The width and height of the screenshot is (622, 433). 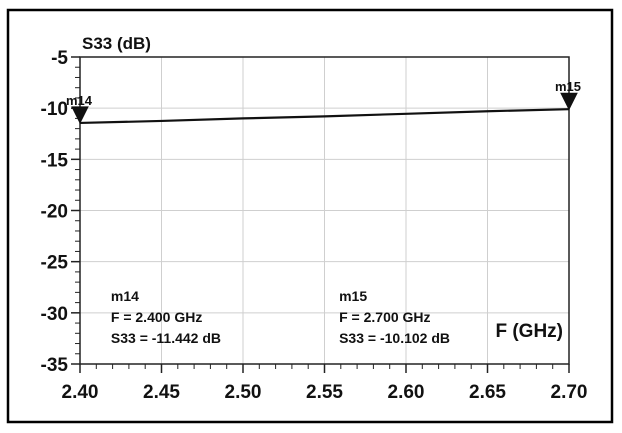 What do you see at coordinates (569, 101) in the screenshot?
I see `marker-m15-icon` at bounding box center [569, 101].